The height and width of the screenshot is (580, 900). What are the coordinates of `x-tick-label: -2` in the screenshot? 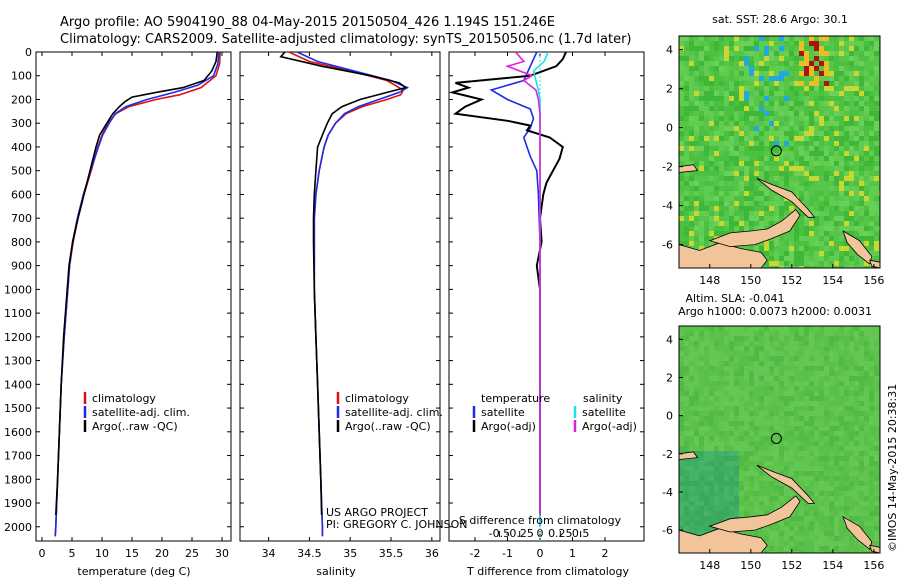 It's located at (475, 553).